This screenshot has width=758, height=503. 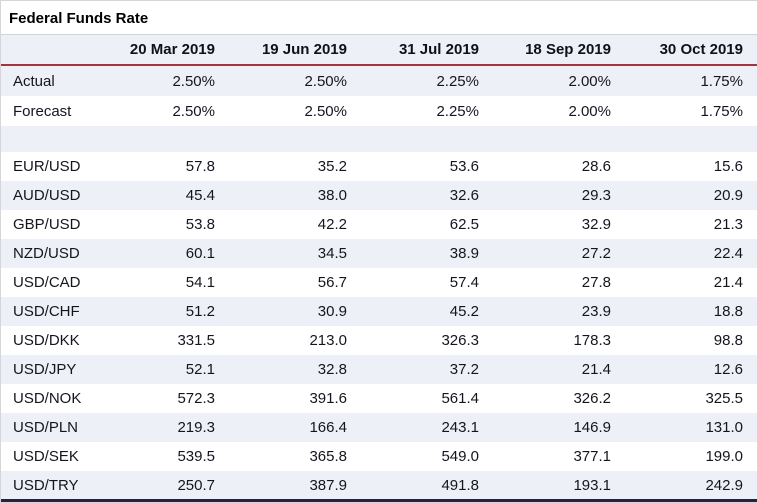 I want to click on value-cell: 377.1, so click(x=592, y=456).